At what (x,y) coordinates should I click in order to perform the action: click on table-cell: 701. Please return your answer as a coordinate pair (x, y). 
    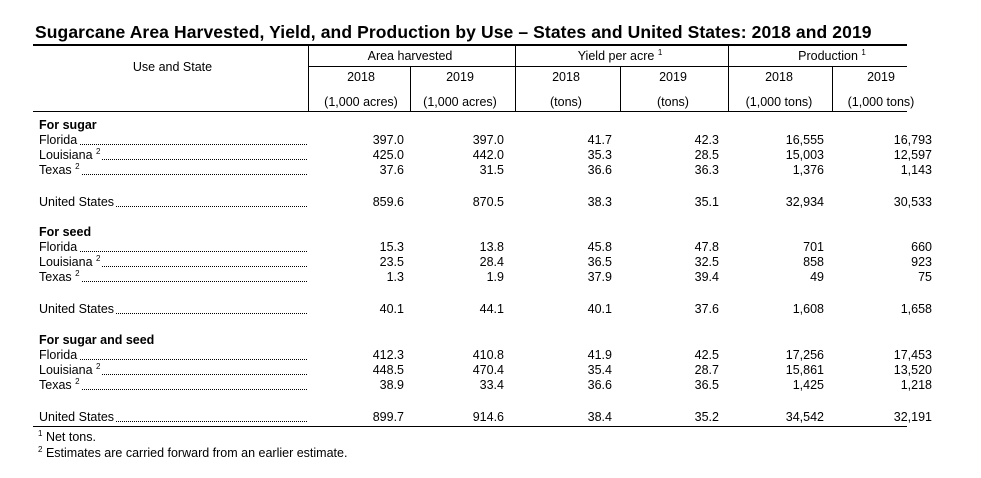
    Looking at the image, I should click on (813, 247).